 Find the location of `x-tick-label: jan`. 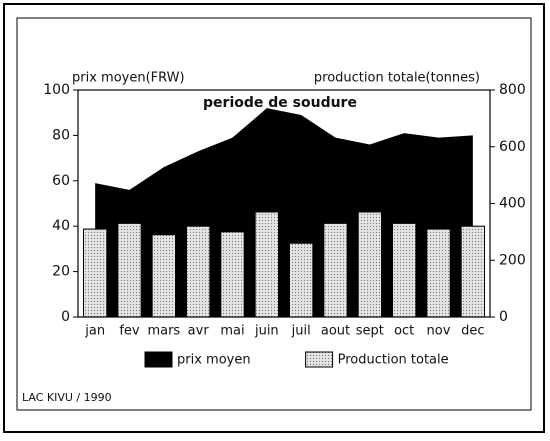

x-tick-label: jan is located at coordinates (94, 331).